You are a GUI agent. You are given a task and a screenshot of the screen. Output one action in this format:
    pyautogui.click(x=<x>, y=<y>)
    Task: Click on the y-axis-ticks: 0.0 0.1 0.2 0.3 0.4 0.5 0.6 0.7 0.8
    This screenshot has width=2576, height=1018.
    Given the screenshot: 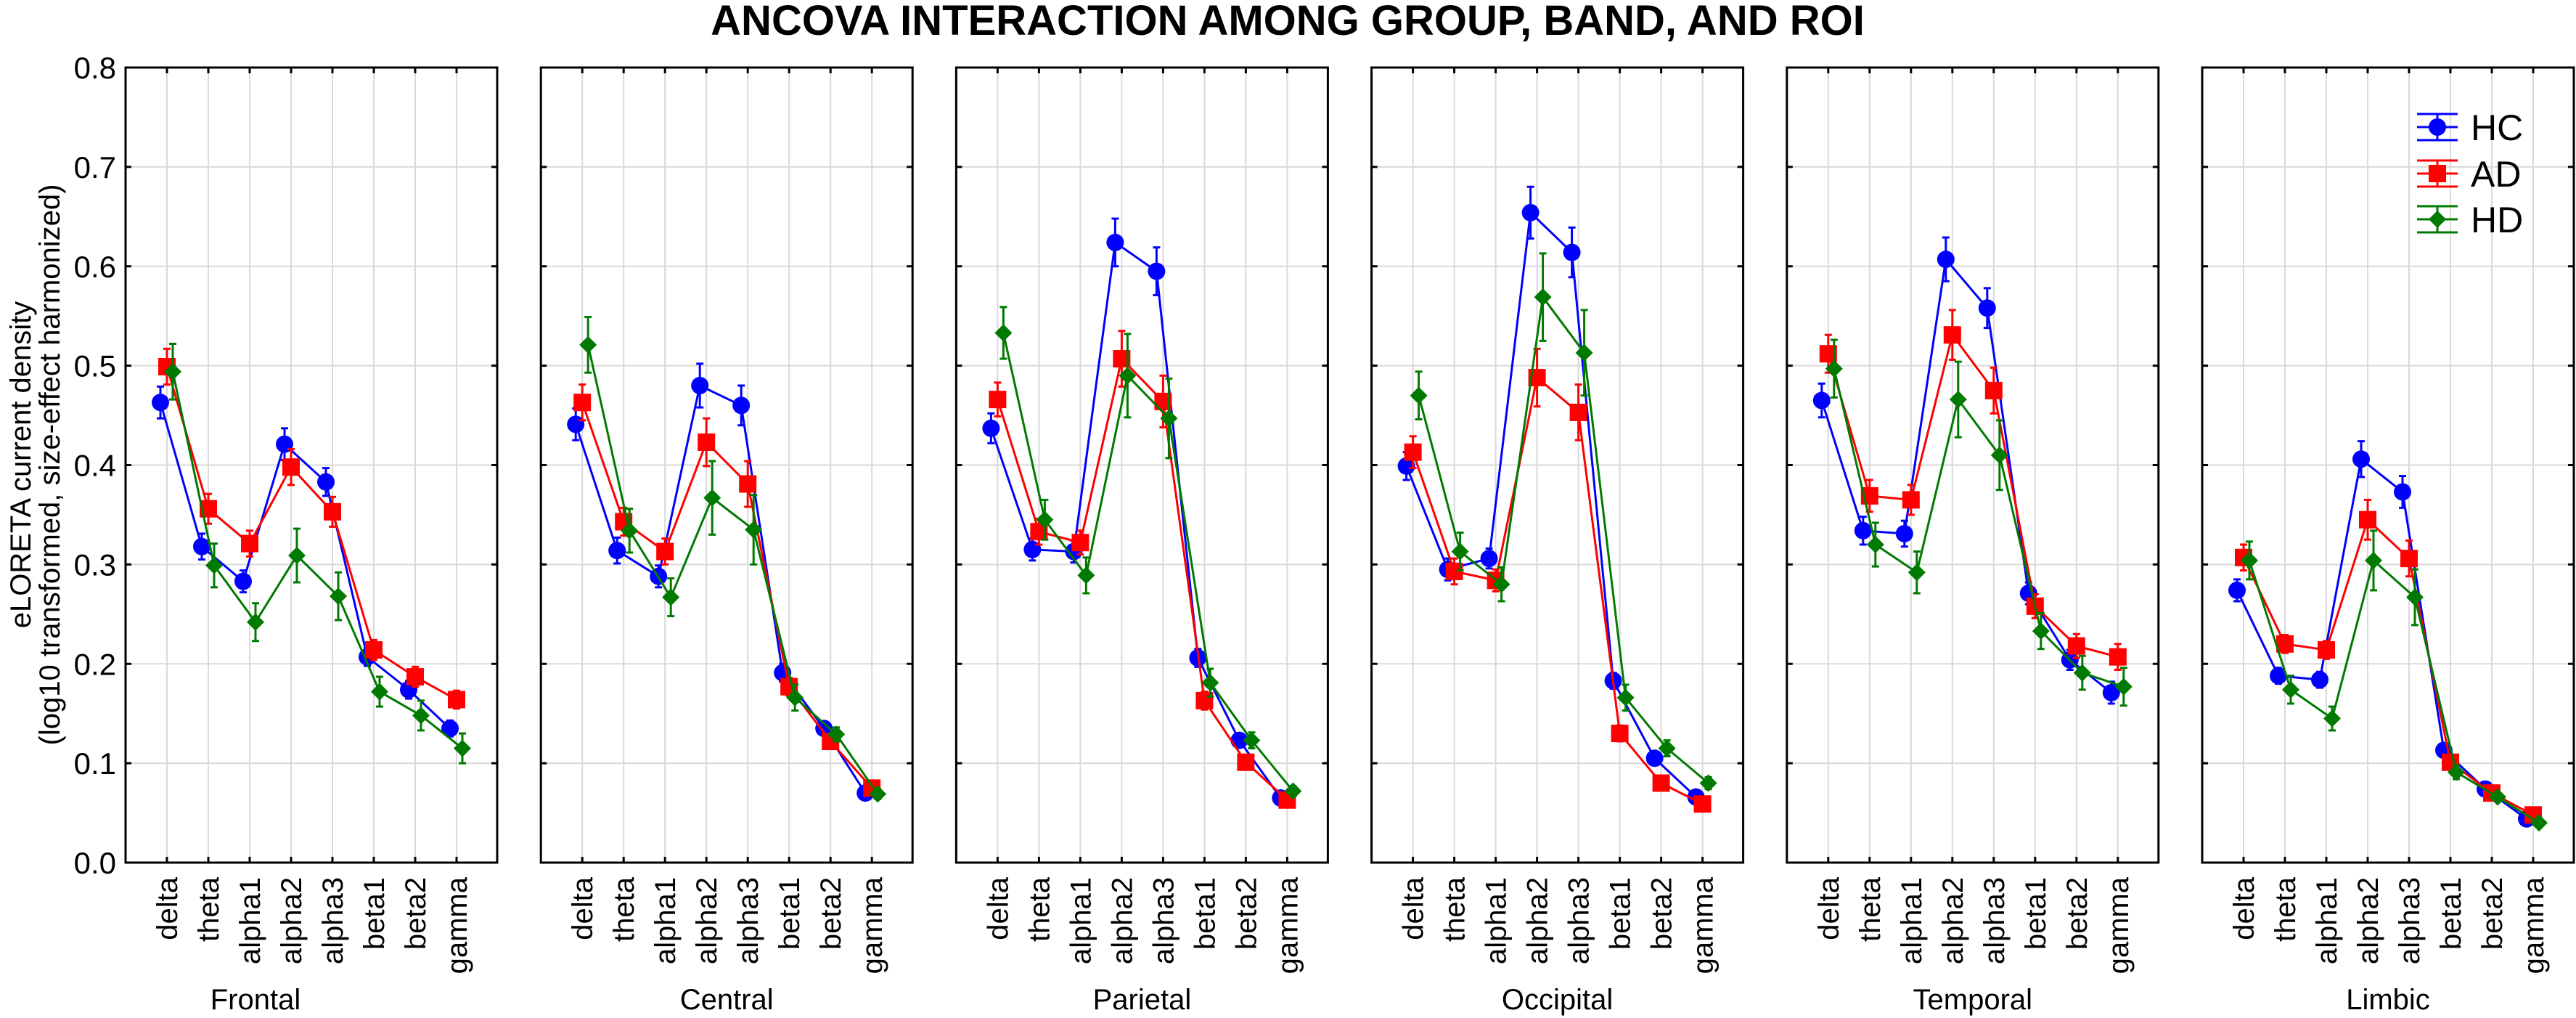 What is the action you would take?
    pyautogui.click(x=95, y=465)
    